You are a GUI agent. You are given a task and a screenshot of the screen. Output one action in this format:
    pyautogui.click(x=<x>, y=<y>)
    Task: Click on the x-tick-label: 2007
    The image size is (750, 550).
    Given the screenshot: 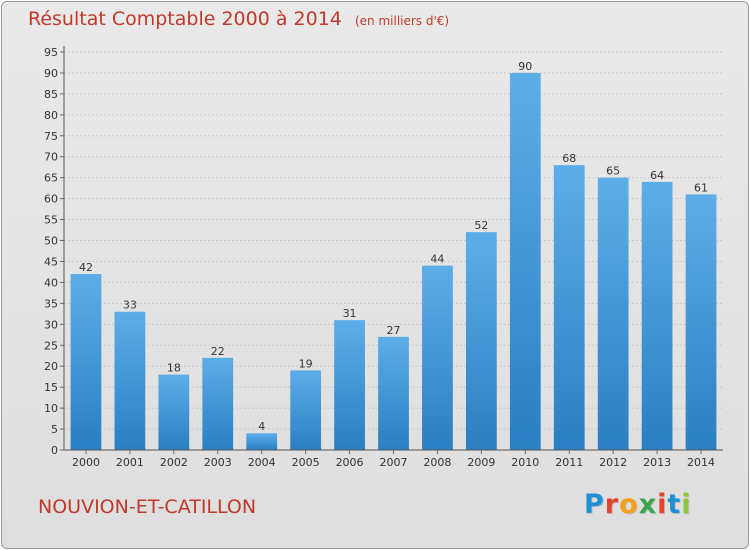 What is the action you would take?
    pyautogui.click(x=394, y=462)
    